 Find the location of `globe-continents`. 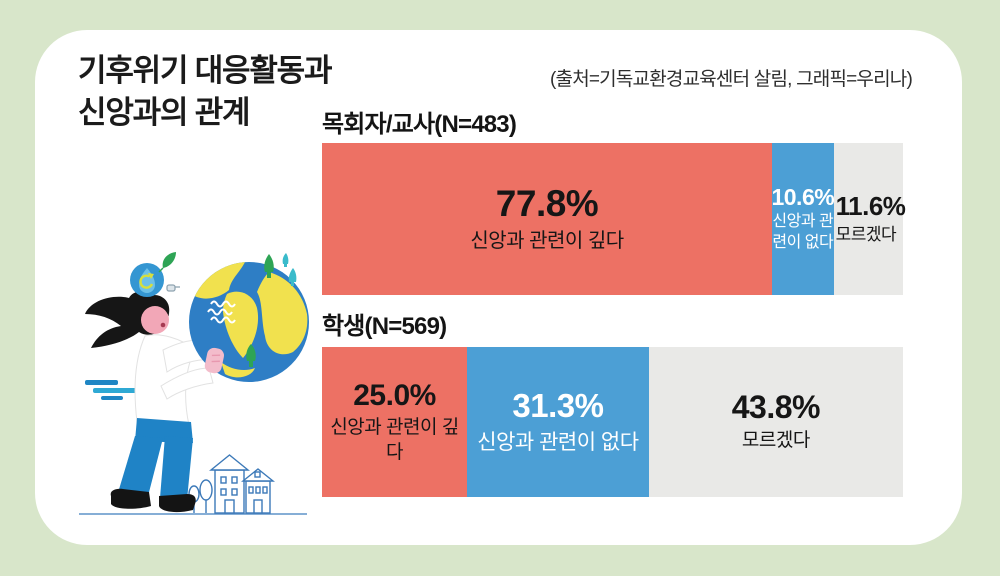

globe-continents is located at coordinates (248, 320).